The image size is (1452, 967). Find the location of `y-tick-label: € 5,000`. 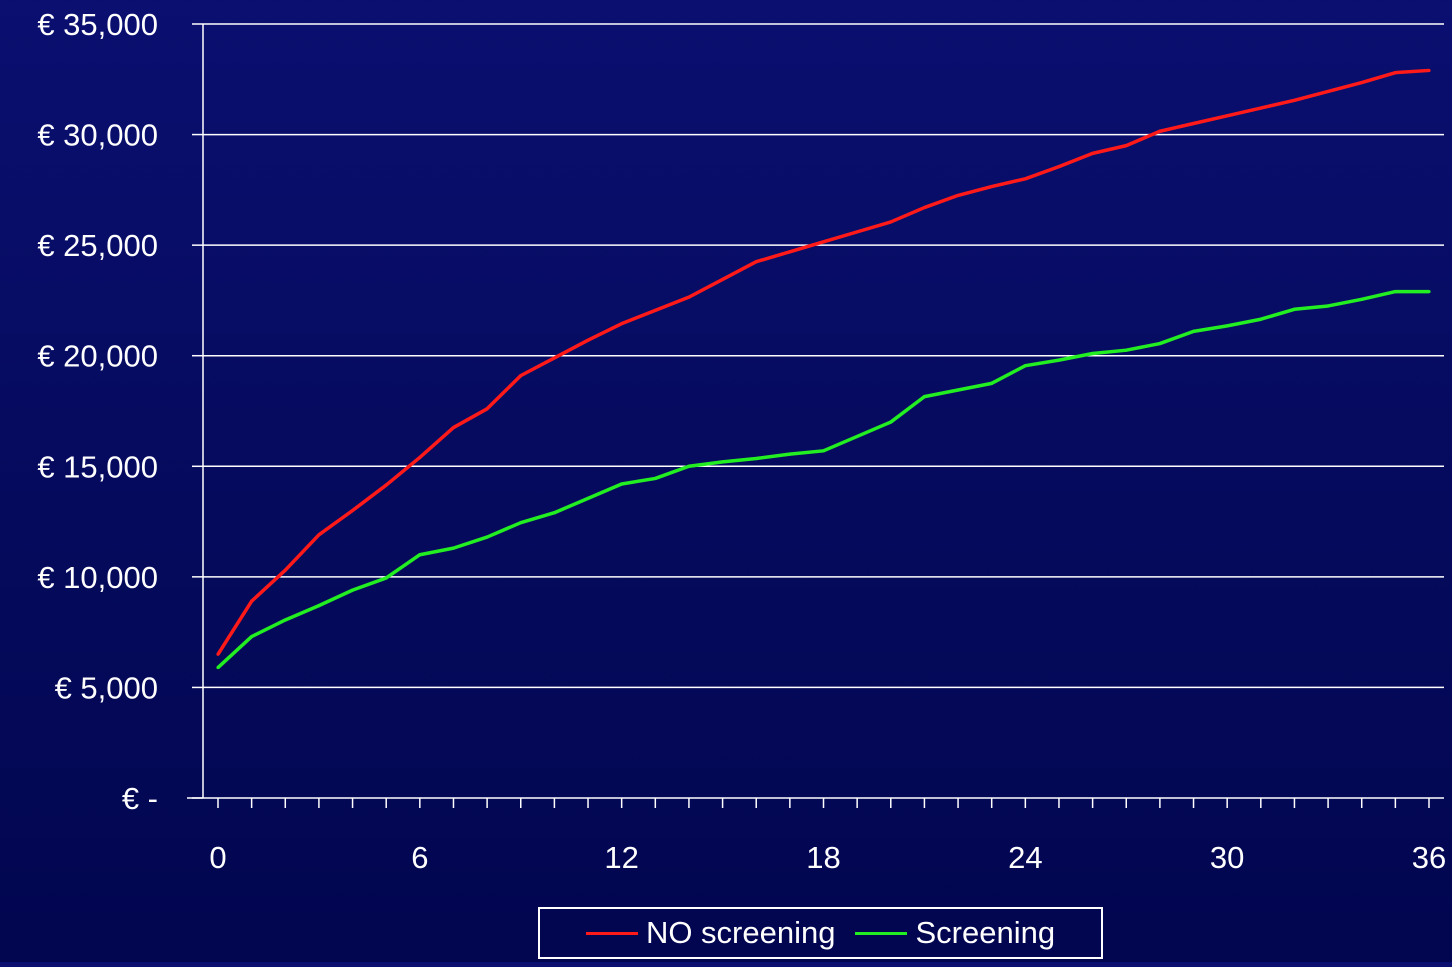

y-tick-label: € 5,000 is located at coordinates (106, 687).